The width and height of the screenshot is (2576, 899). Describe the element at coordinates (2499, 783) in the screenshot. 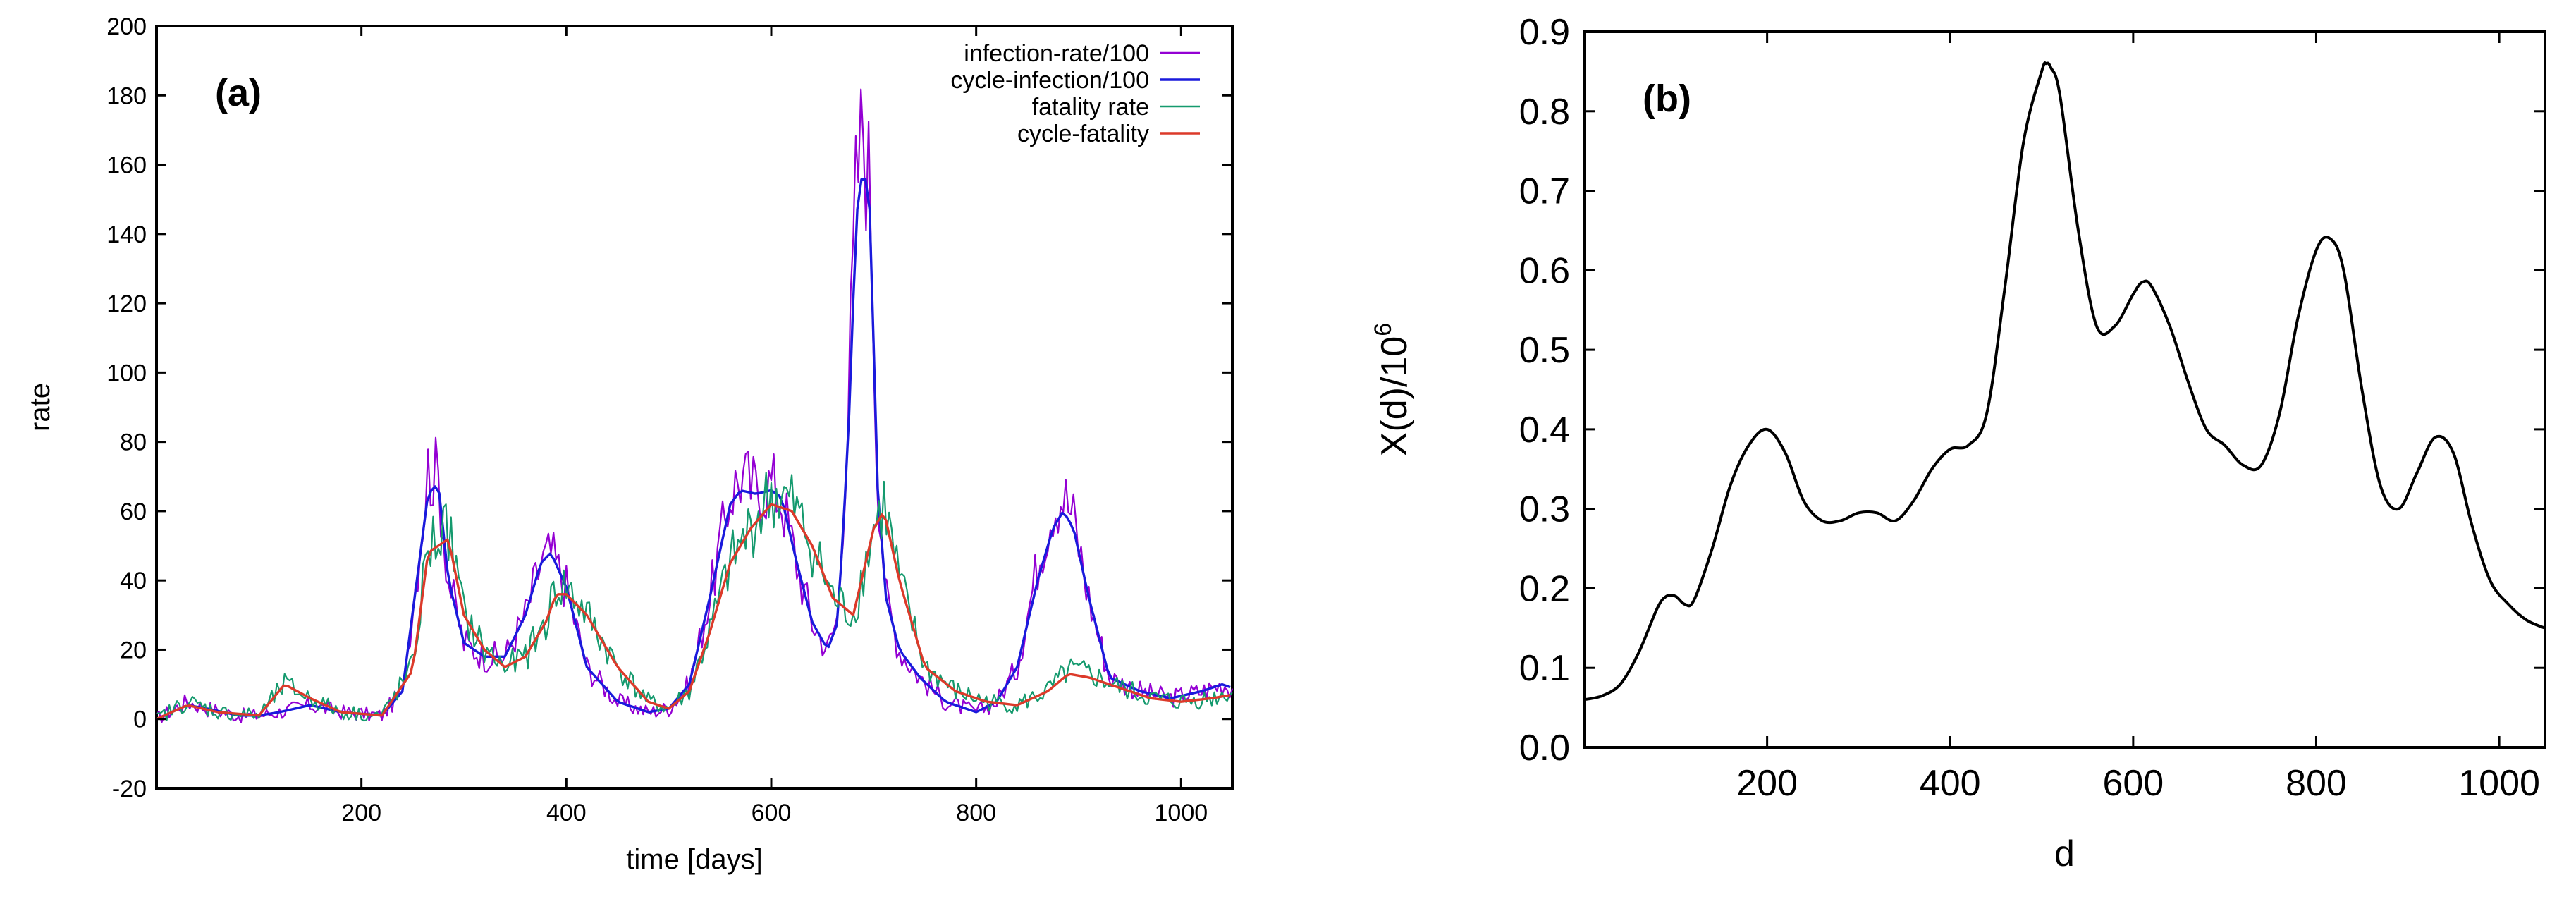

I see `x-tick-label-b: 1000` at that location.